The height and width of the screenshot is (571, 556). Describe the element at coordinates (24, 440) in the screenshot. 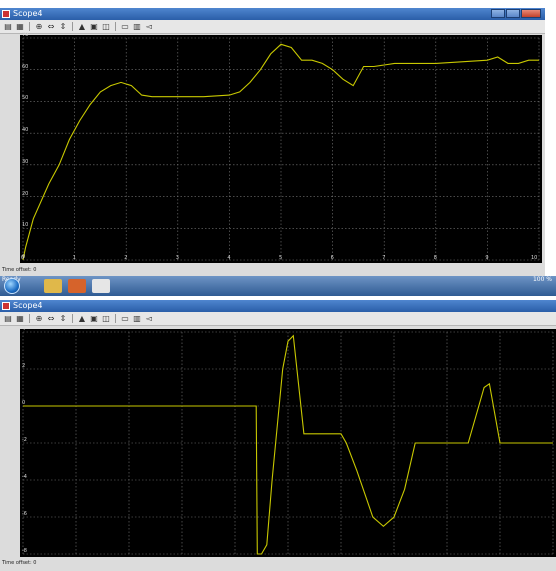

I see `y-tick-label: -2` at that location.